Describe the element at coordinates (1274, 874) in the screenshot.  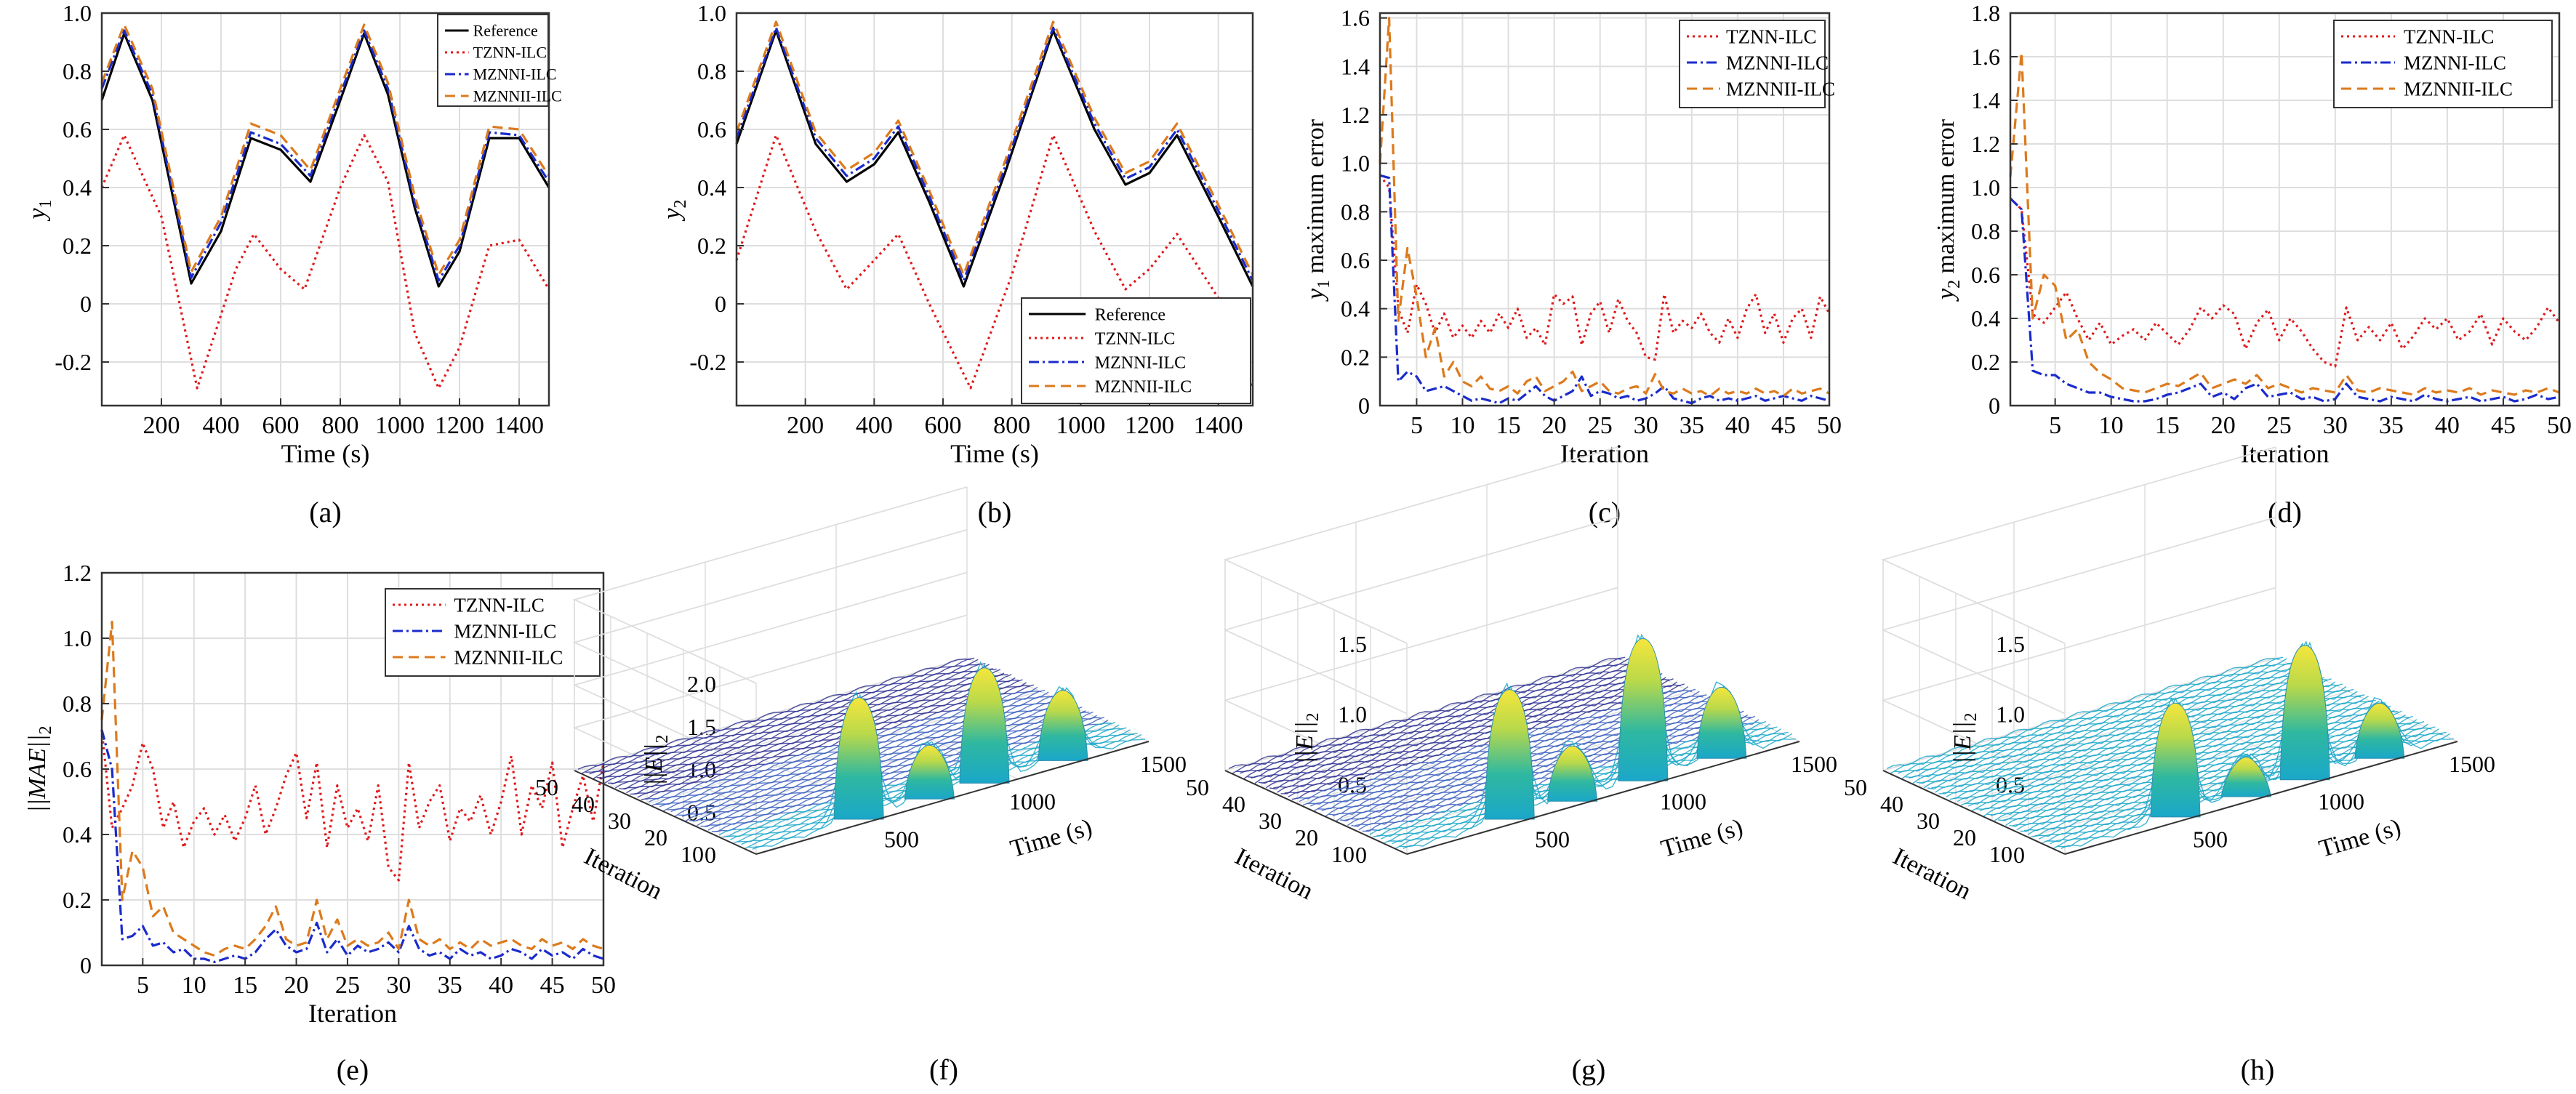
I see `iteration-axis-label: Iteration` at that location.